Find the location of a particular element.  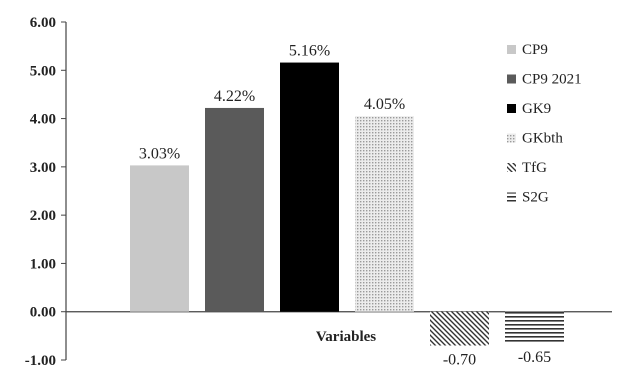

y-tick-label: 2.00 is located at coordinates (43, 216).